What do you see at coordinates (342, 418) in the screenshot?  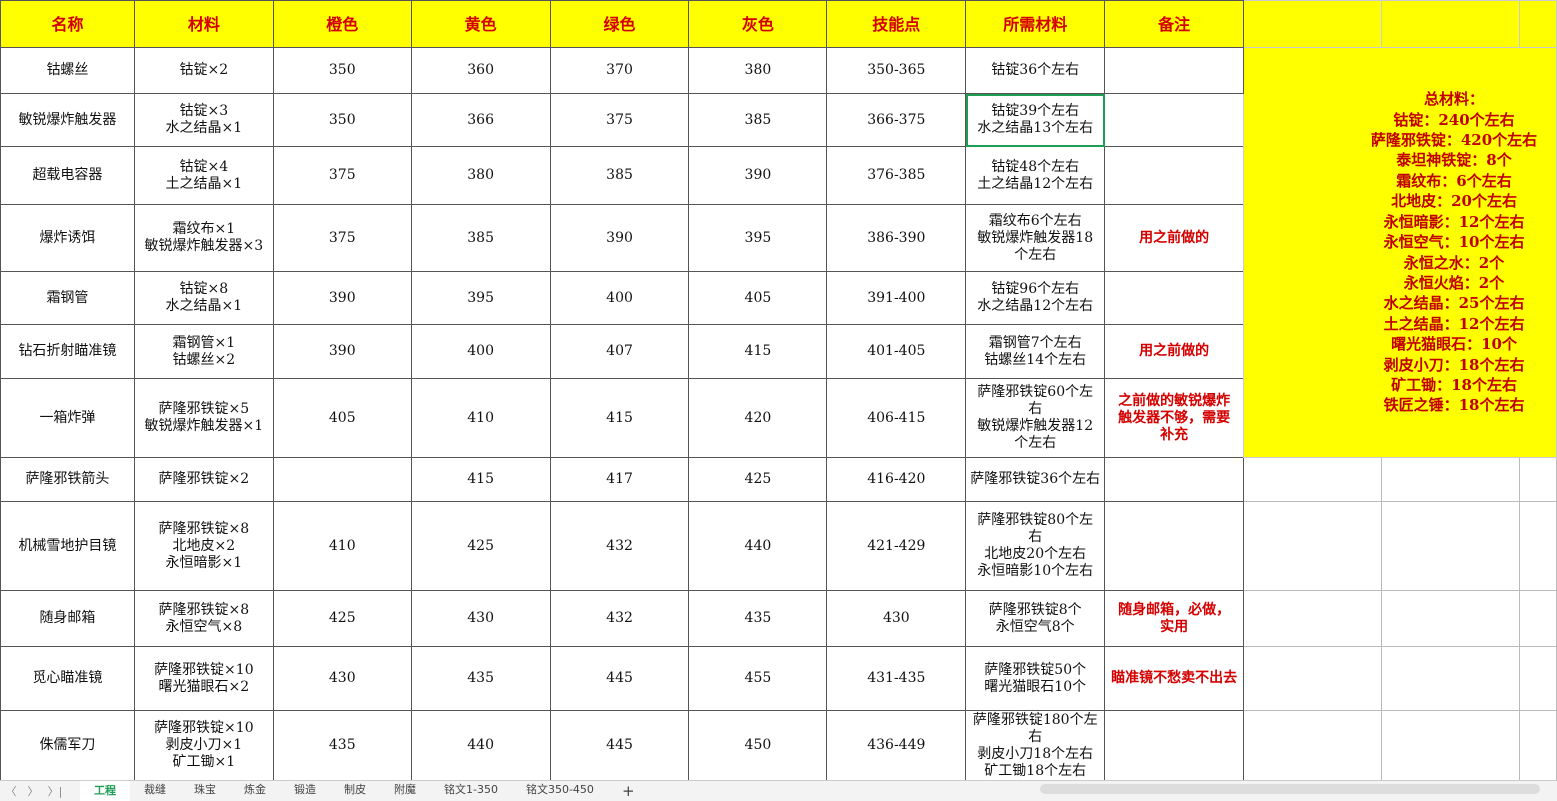 I see `orange-cell: 405` at bounding box center [342, 418].